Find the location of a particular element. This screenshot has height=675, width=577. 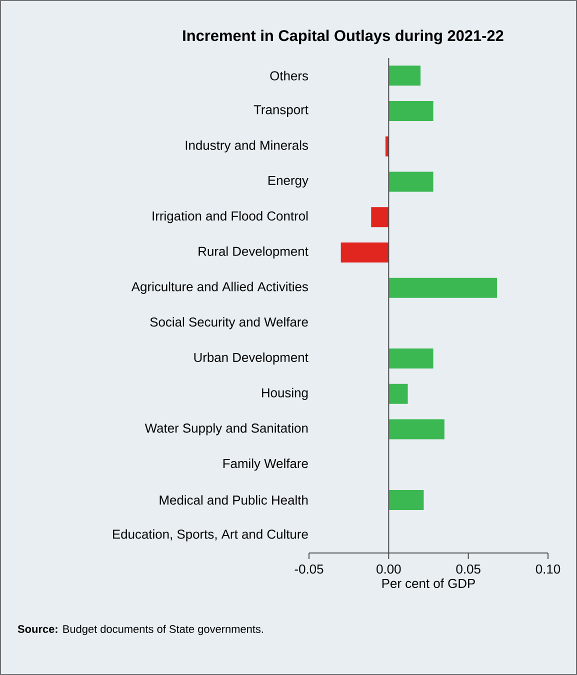

y-tick-label: Social Security and Welfare is located at coordinates (229, 323).